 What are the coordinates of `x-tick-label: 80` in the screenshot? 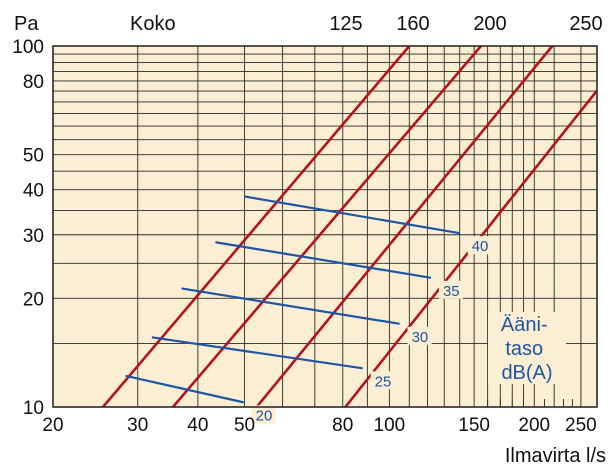 It's located at (342, 425).